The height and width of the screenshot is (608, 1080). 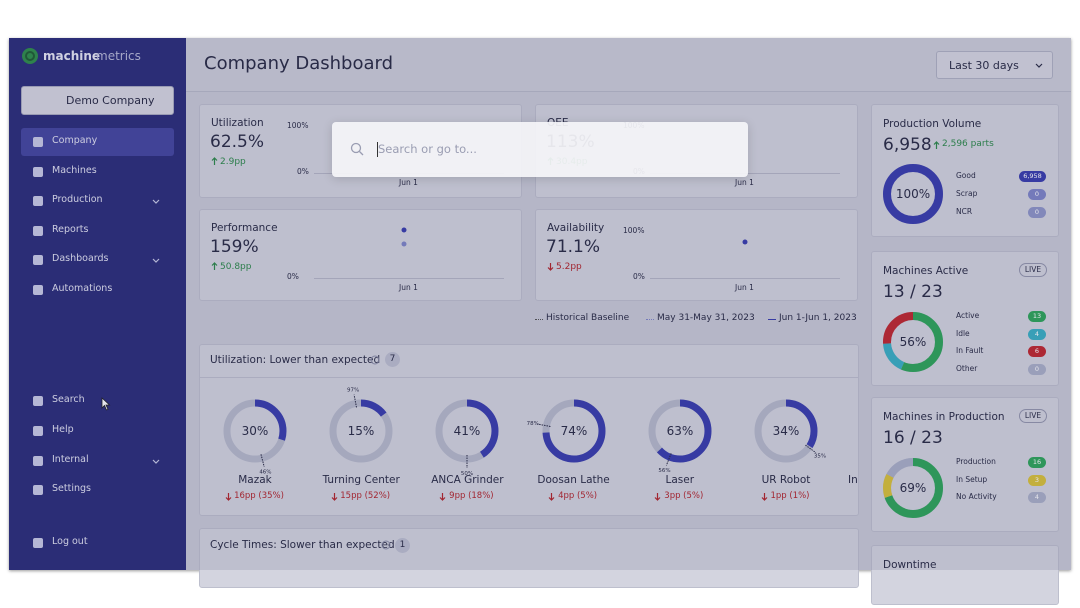 I want to click on company-name: Demo Company, so click(x=110, y=100).